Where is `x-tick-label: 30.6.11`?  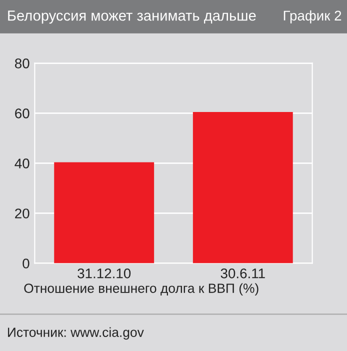 x-tick-label: 30.6.11 is located at coordinates (242, 273).